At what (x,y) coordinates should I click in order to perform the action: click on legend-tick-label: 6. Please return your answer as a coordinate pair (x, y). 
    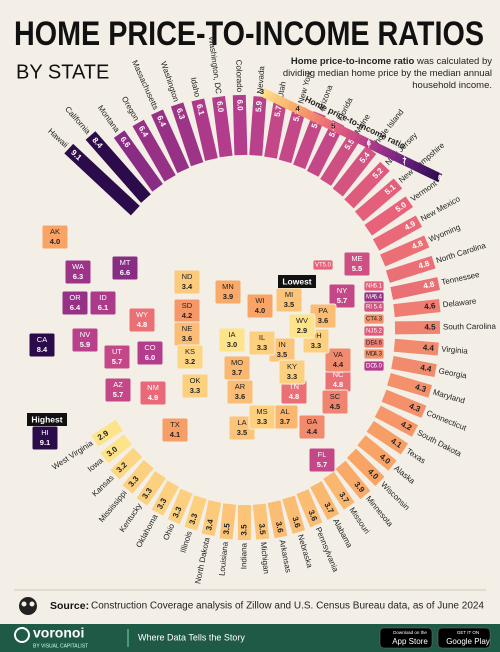
    Looking at the image, I should click on (369, 143).